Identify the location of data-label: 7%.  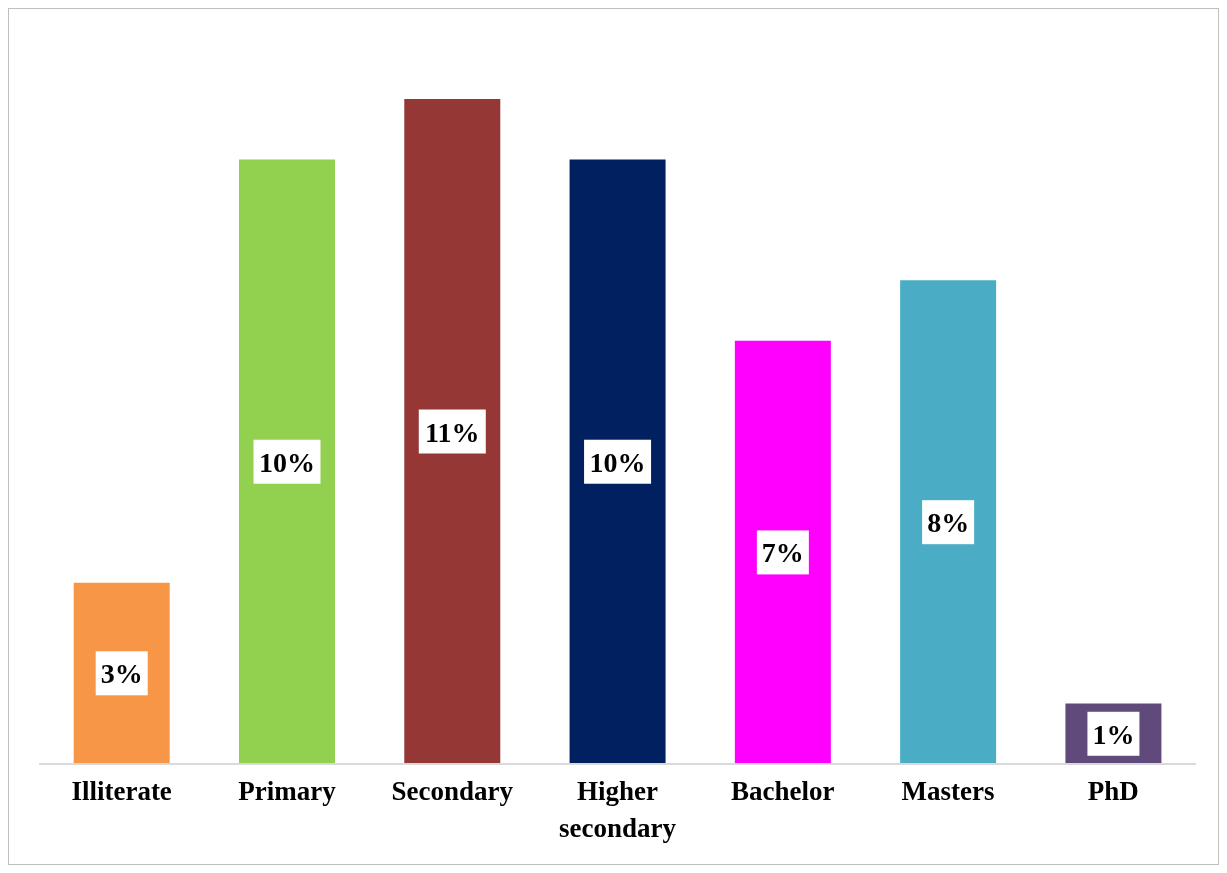
(782, 553).